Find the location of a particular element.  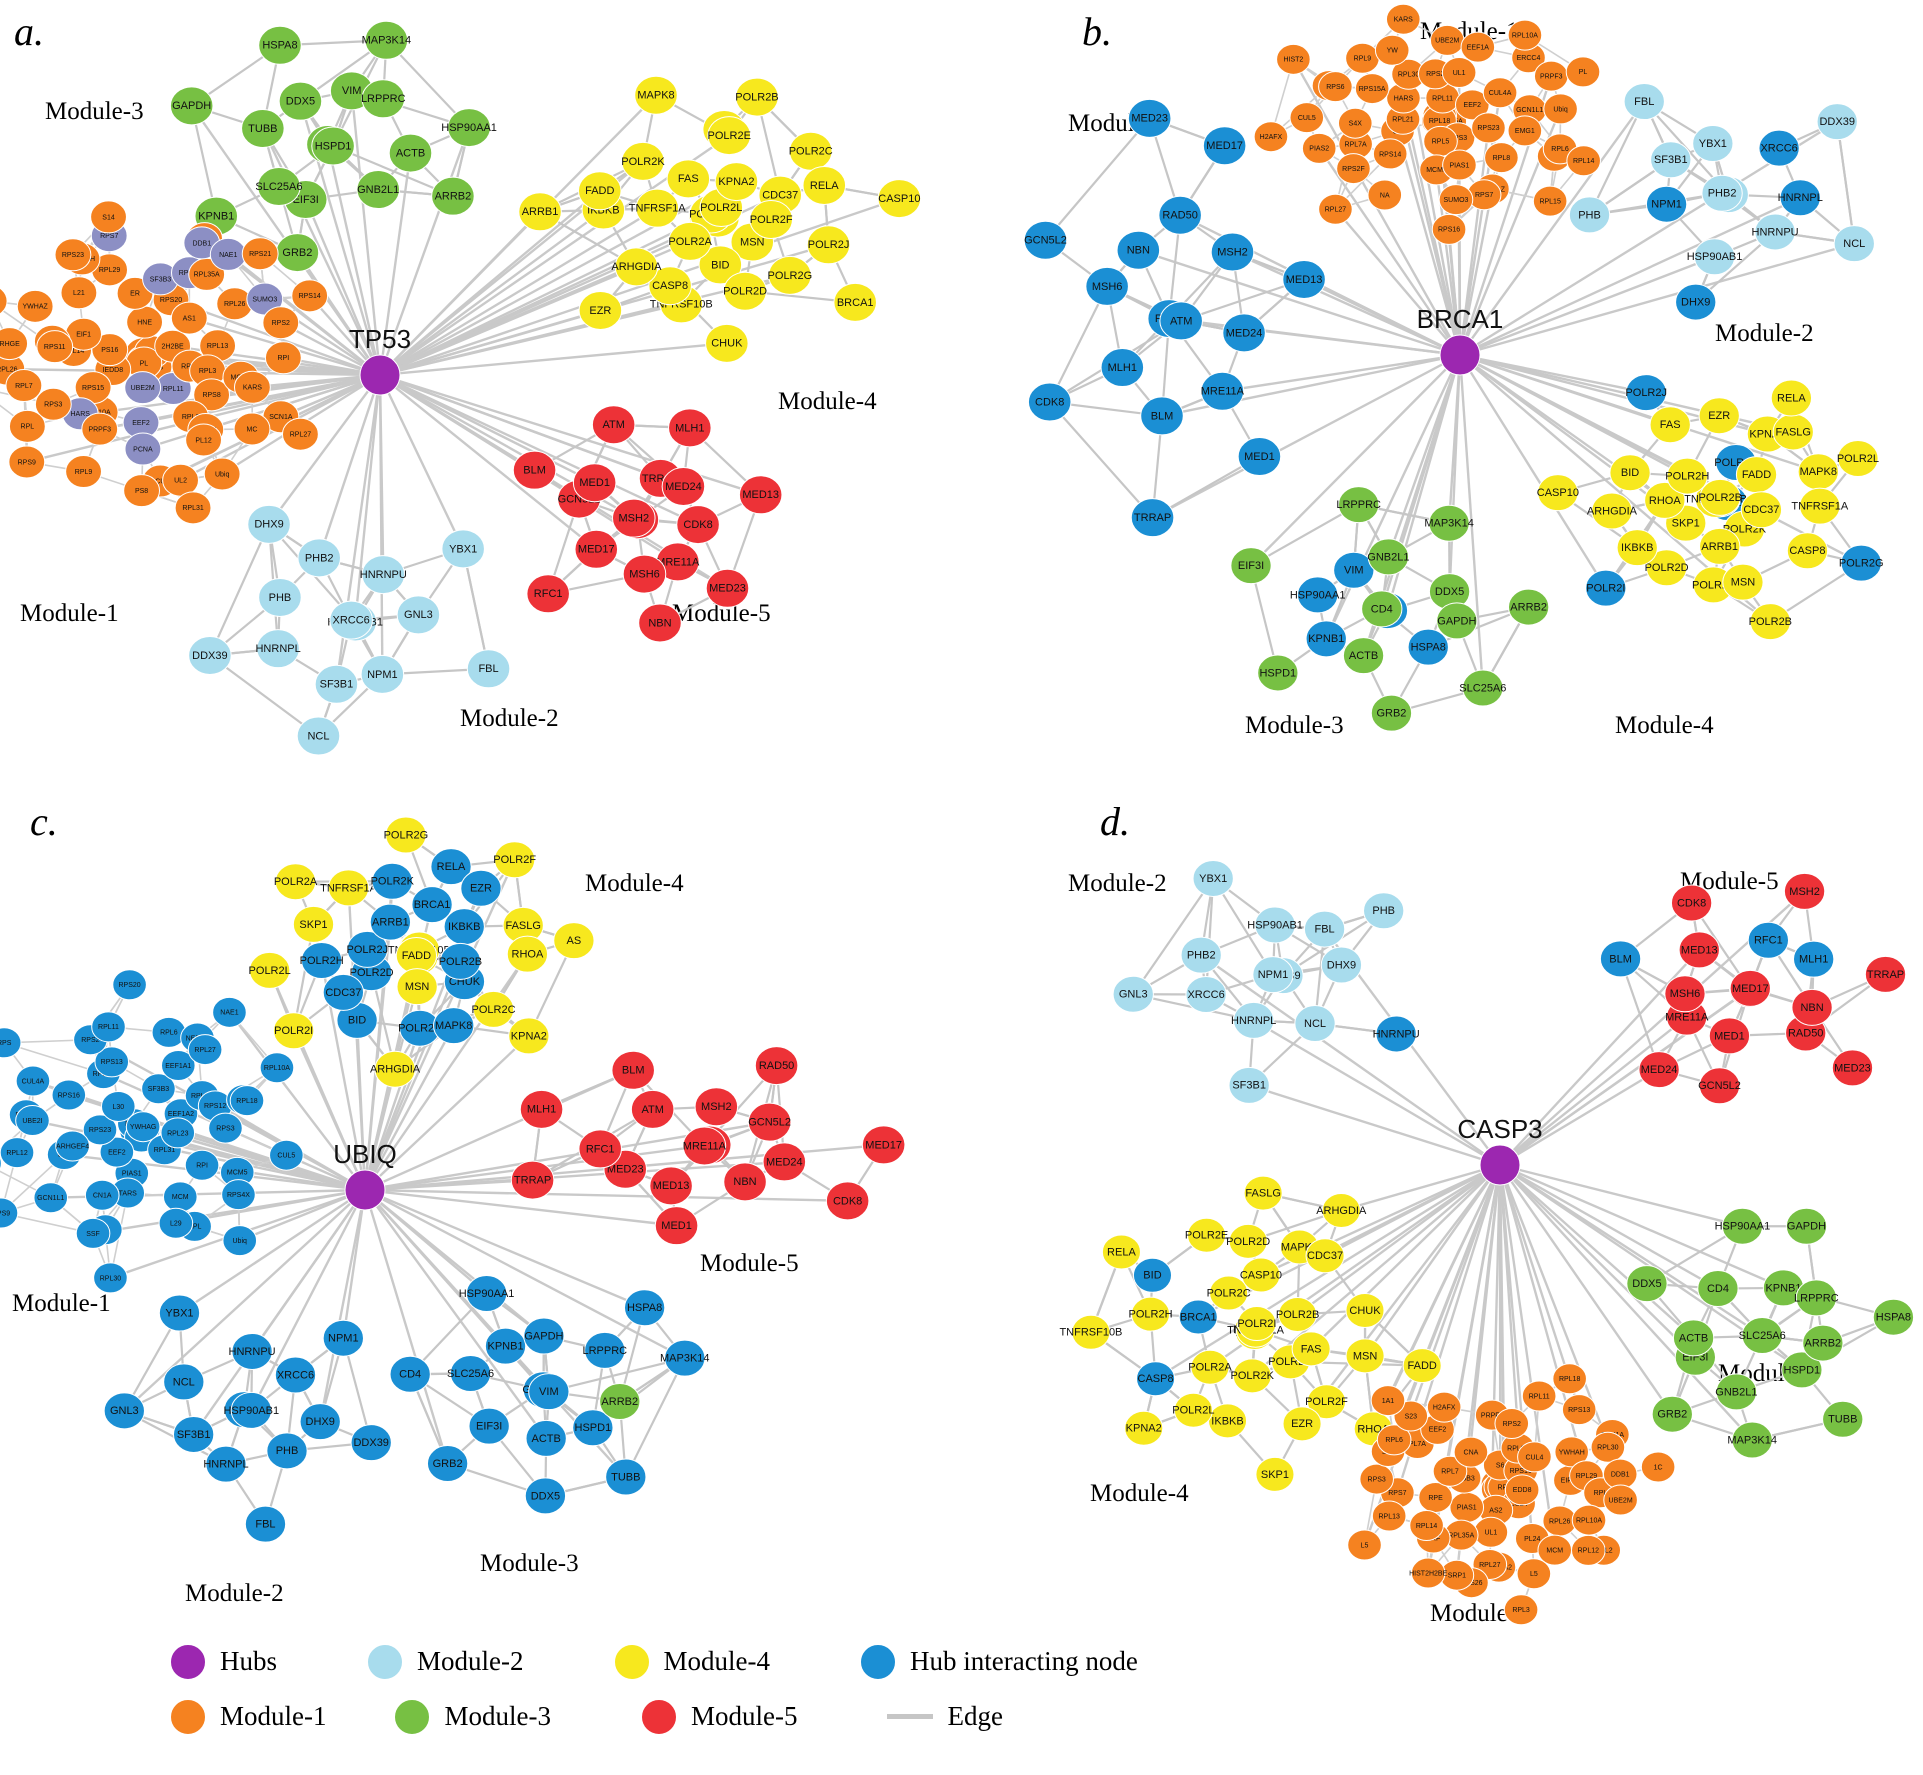

legend-label-hub-interacting-node: Hub interacting node is located at coordinates (1023, 1661).